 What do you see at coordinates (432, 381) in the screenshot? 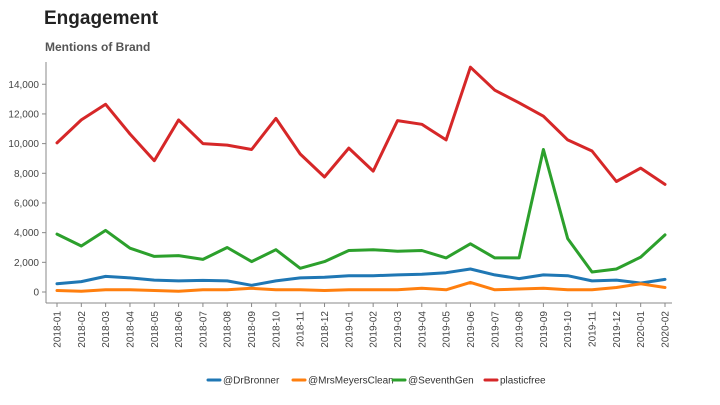
I see `legend-item: @SeventhGen` at bounding box center [432, 381].